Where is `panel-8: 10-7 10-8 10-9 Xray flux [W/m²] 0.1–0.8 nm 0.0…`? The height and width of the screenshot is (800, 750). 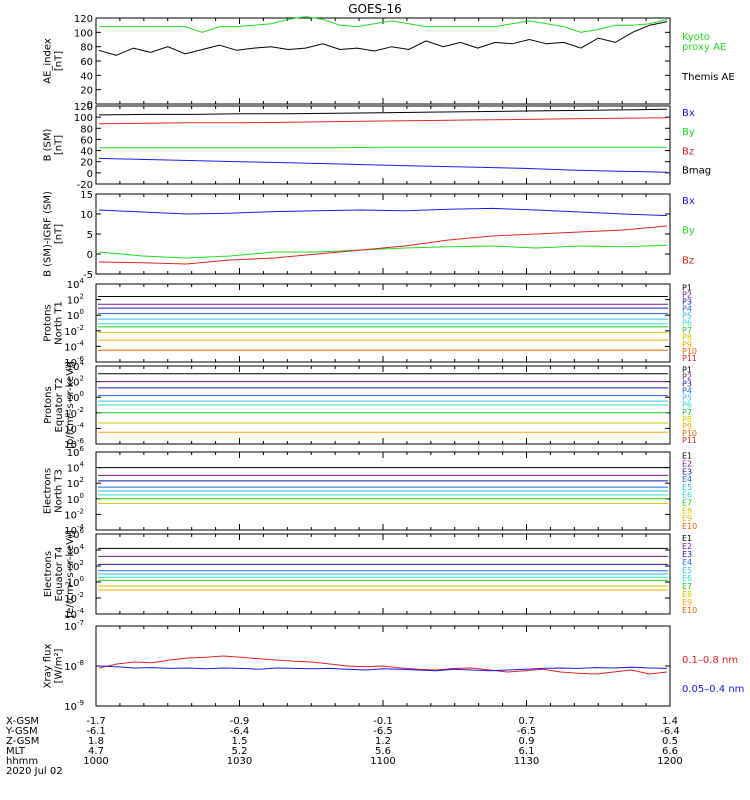
panel-8: 10-7 10-8 10-9 Xray flux [W/m²] 0.1–0.8 nm 0.0… is located at coordinates (394, 666).